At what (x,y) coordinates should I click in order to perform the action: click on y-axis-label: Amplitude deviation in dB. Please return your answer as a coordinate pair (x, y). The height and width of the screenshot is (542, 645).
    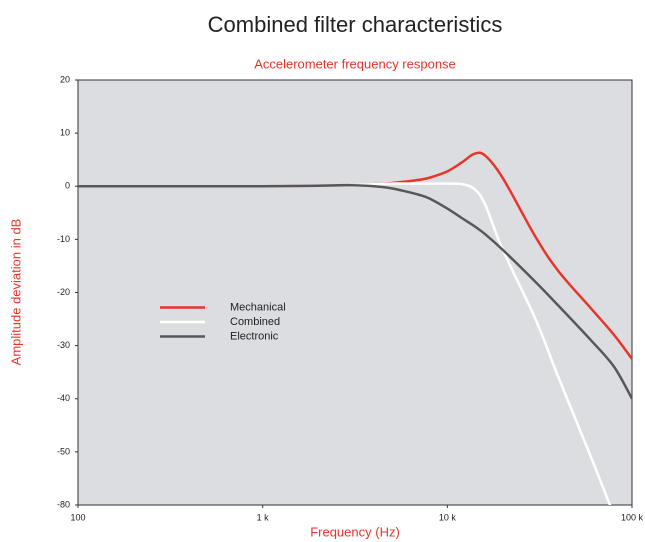
    Looking at the image, I should click on (15, 292).